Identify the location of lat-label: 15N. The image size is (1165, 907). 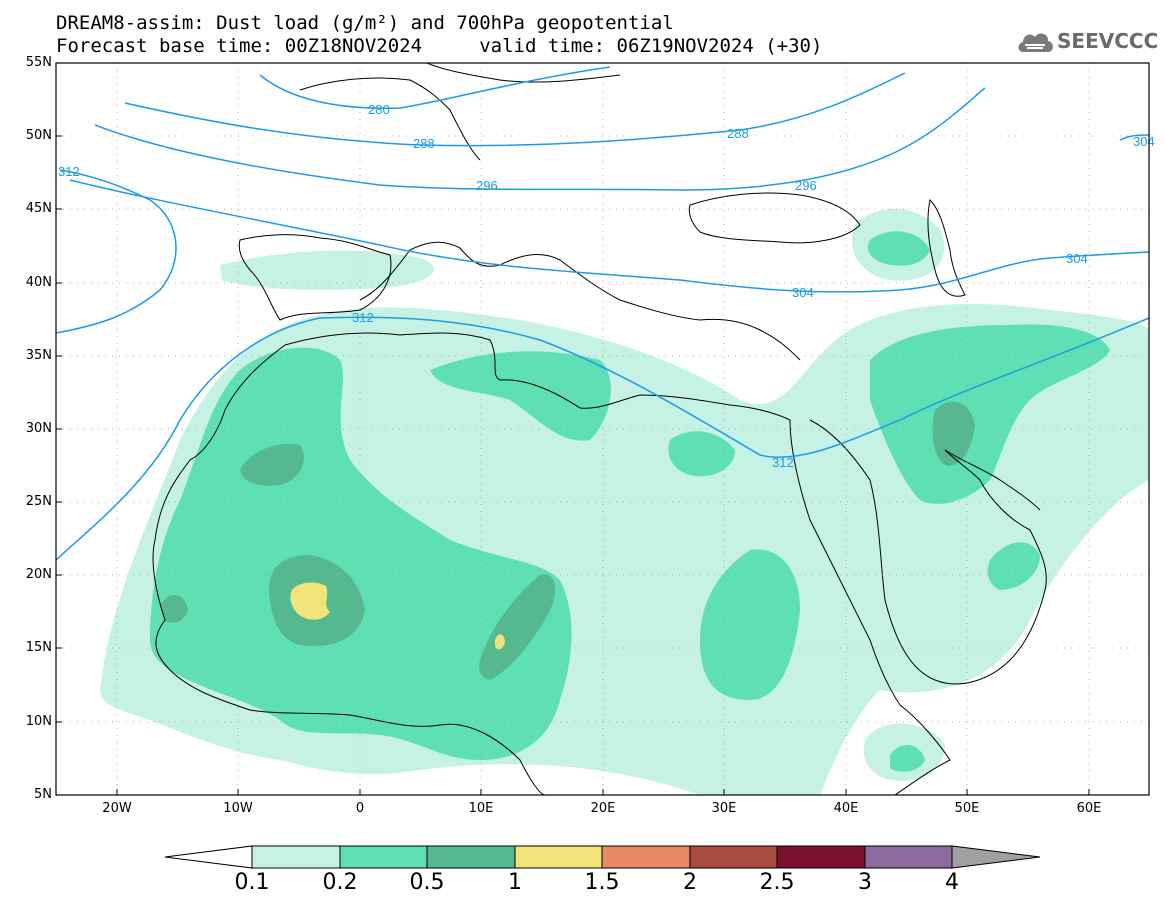
(38, 647).